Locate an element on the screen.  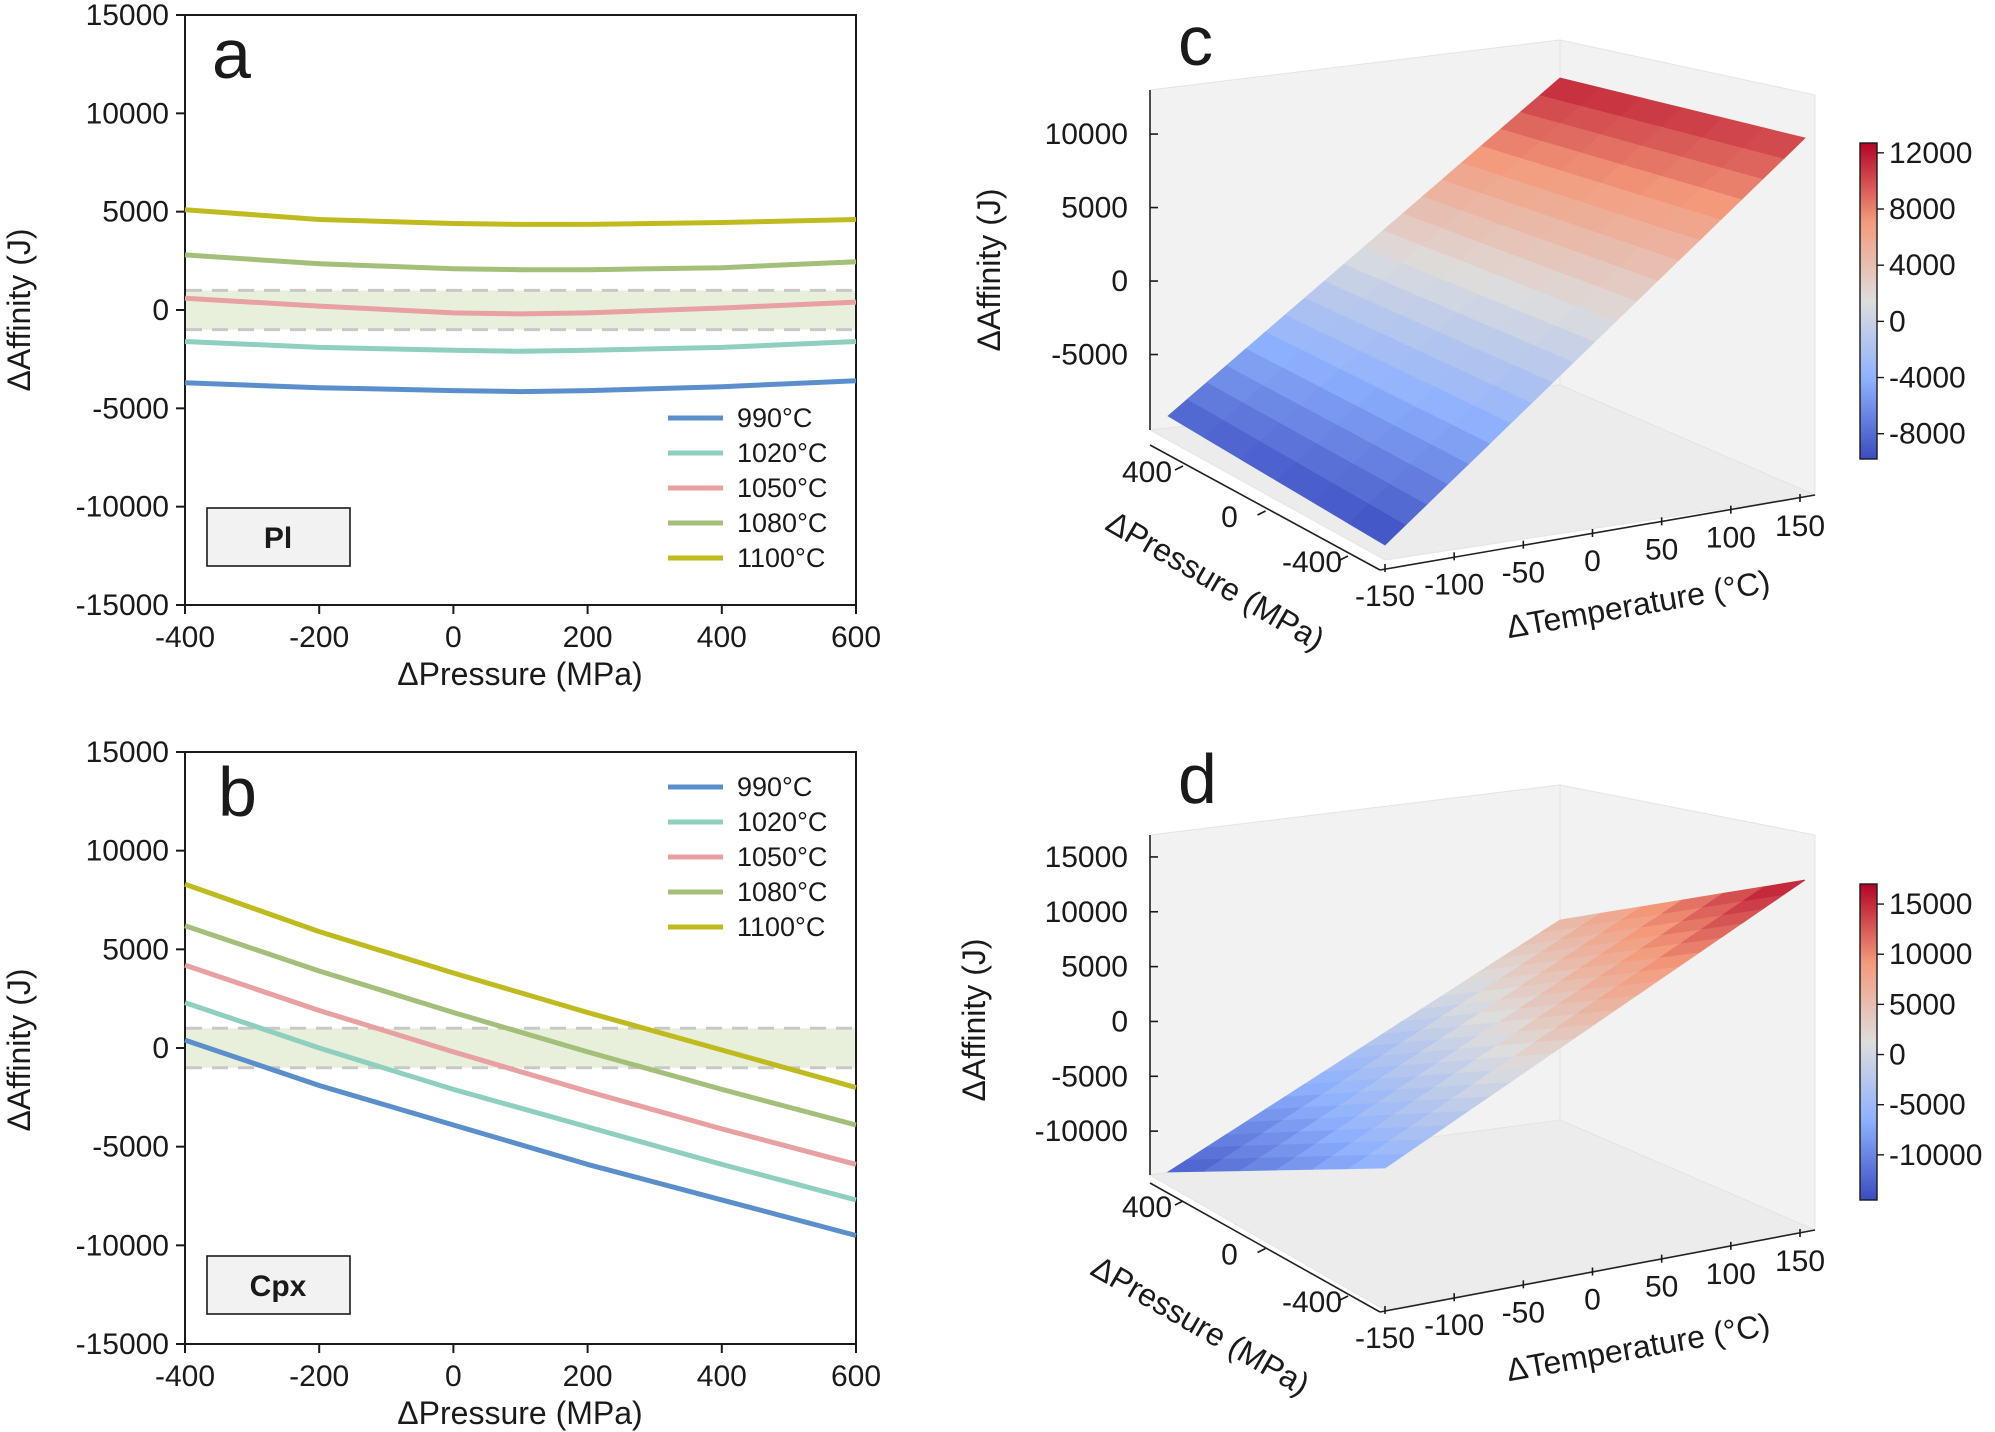
panel-a-y-tick-label: 5000 is located at coordinates (135, 212).